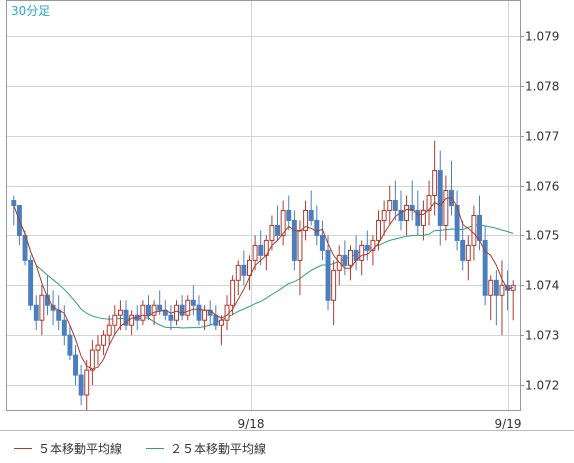  I want to click on y-tick-label-1.073: 1.073, so click(542, 336).